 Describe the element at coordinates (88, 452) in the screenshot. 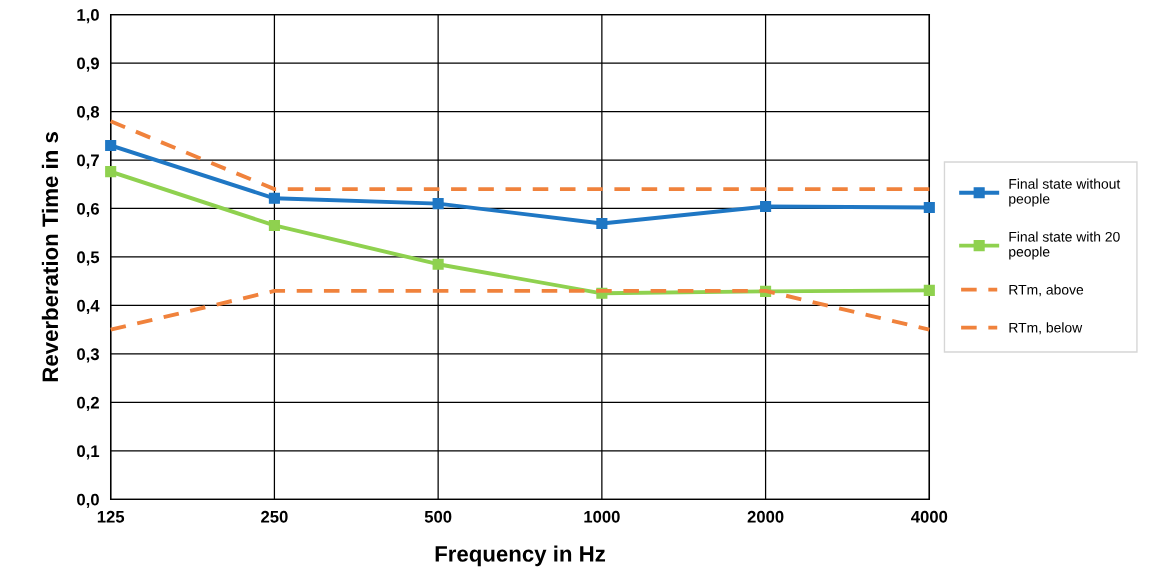

I see `y-tick-label: 0,1` at that location.